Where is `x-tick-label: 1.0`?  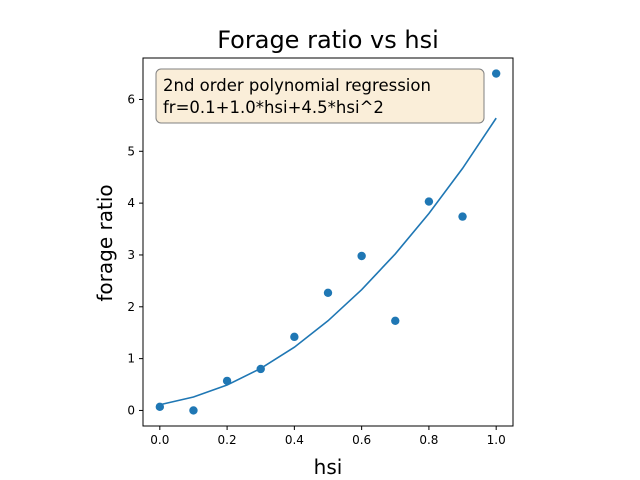 x-tick-label: 1.0 is located at coordinates (496, 440).